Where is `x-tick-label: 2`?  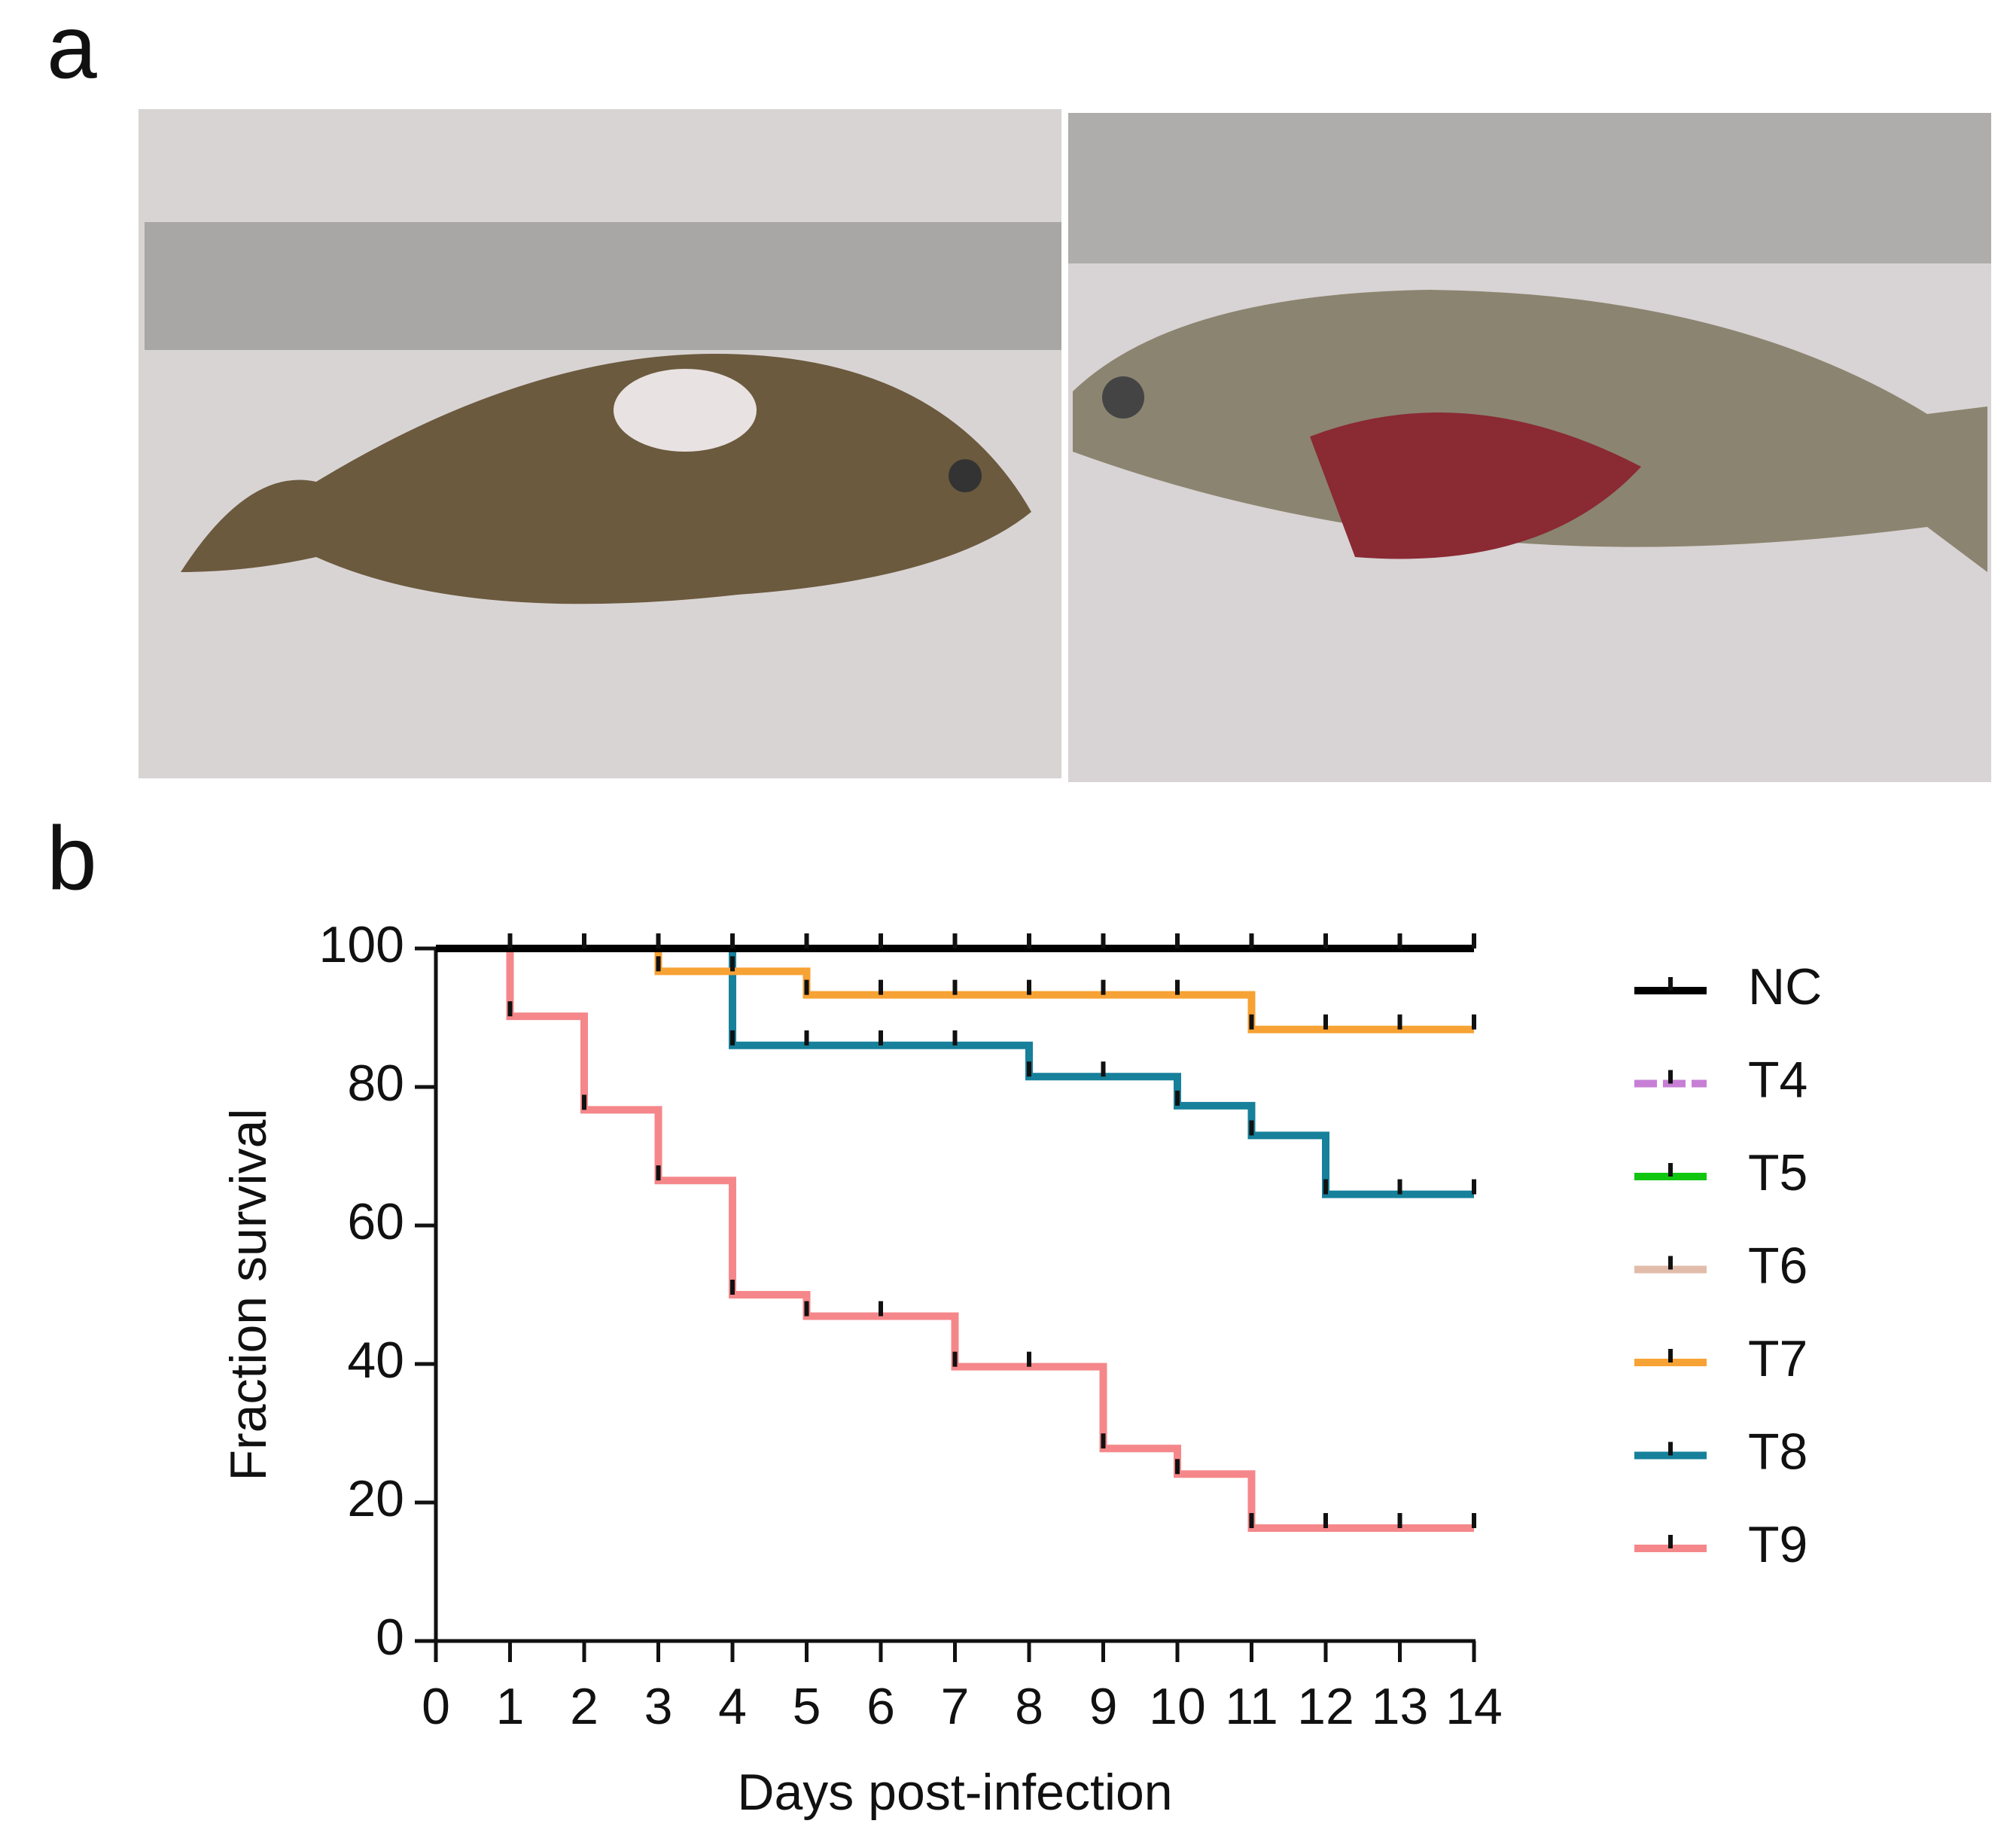 x-tick-label: 2 is located at coordinates (584, 1706).